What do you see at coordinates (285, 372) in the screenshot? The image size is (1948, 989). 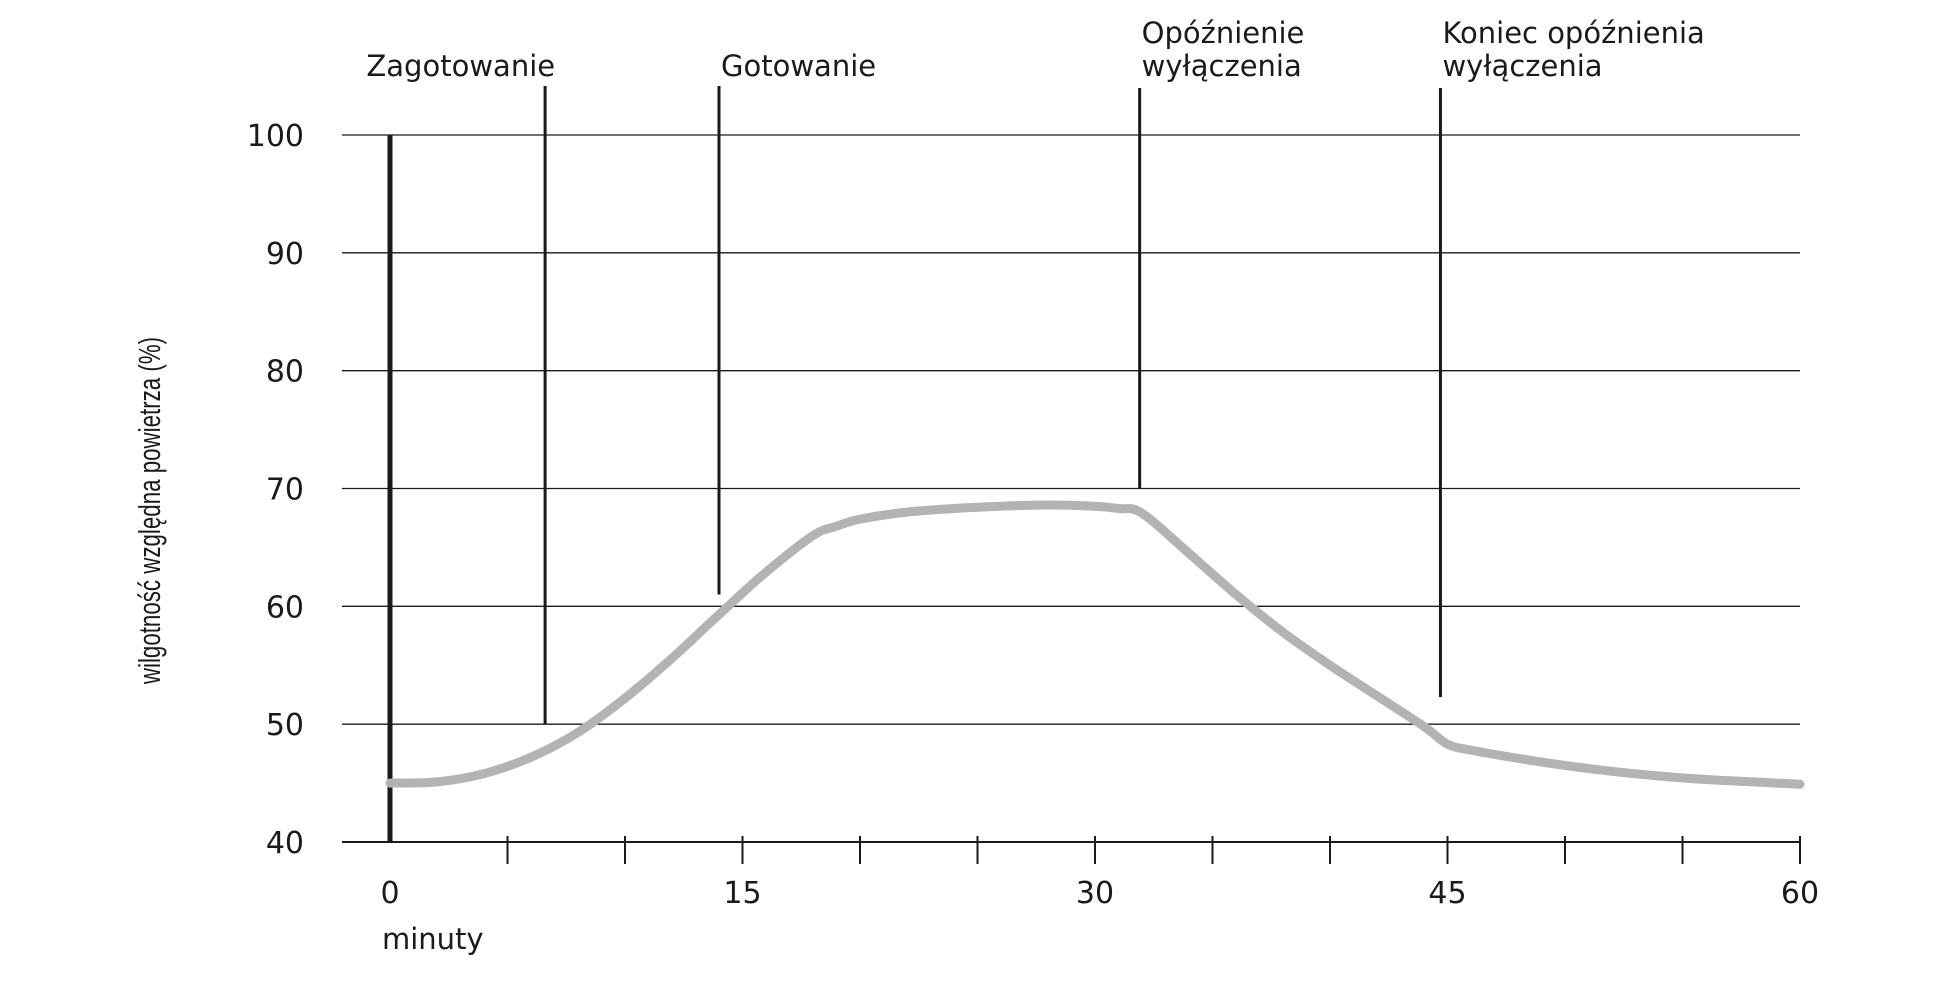 I see `y-tick-label-80: 80` at bounding box center [285, 372].